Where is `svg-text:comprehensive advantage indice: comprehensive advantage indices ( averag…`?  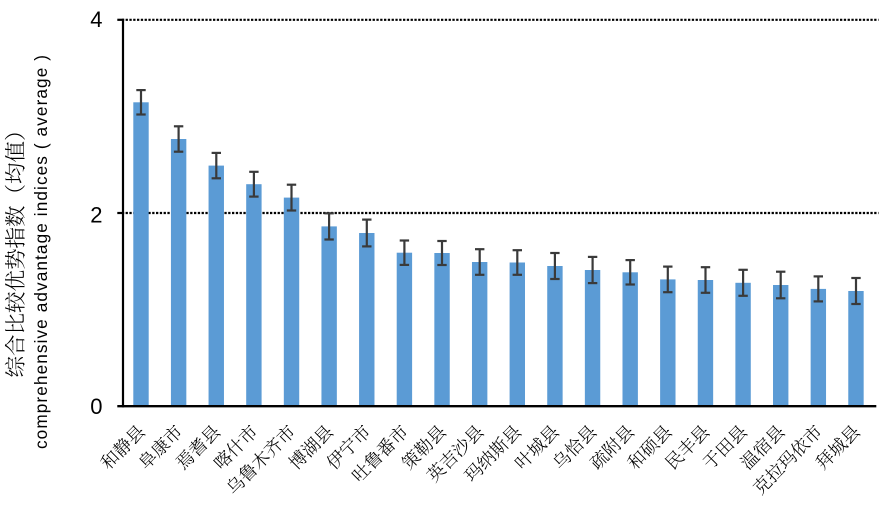
svg-text:comprehensive advantage indice: comprehensive advantage indices ( averag… is located at coordinates (41, 252).